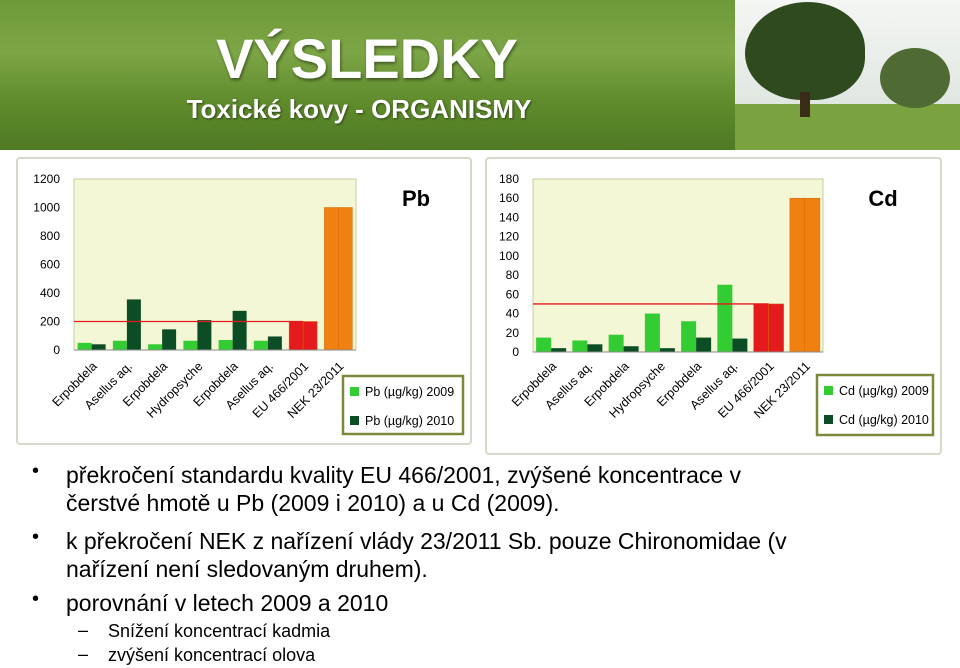  Describe the element at coordinates (409, 392) in the screenshot. I see `legend-label: Pb (µg/kg) 2009` at that location.